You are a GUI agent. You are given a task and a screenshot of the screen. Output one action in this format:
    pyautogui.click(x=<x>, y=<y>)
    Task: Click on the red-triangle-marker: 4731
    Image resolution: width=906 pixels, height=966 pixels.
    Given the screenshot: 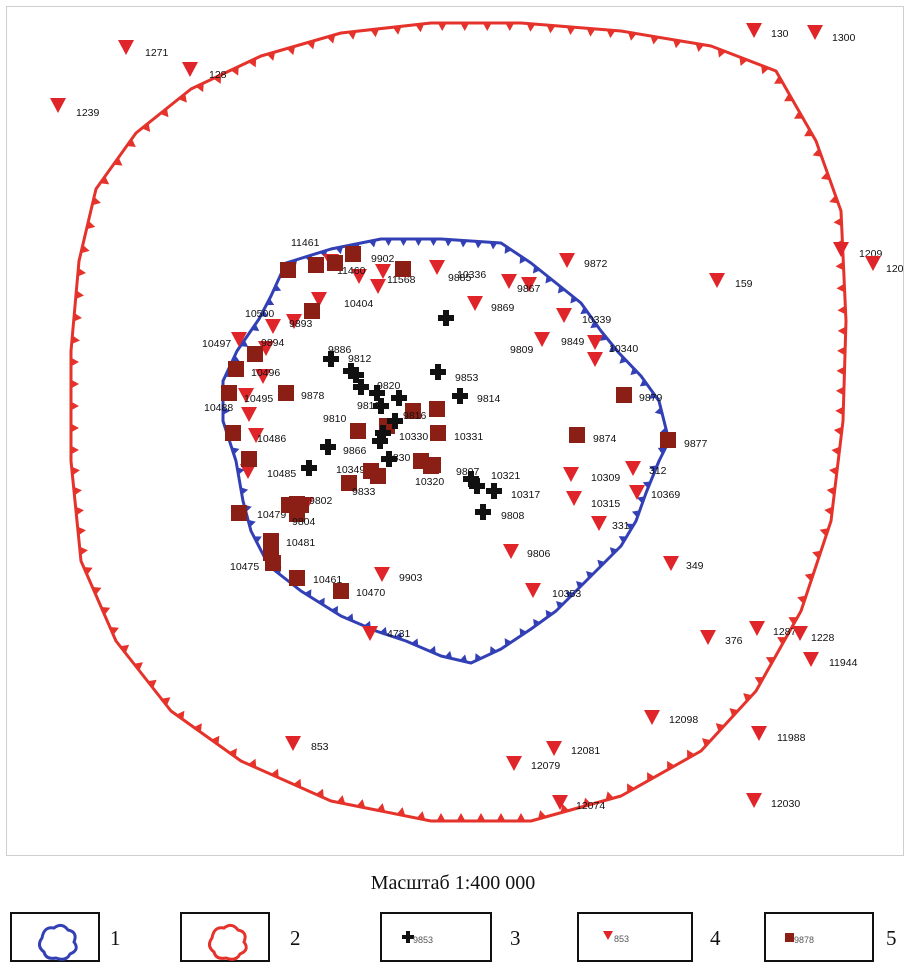 What is the action you would take?
    pyautogui.click(x=386, y=633)
    